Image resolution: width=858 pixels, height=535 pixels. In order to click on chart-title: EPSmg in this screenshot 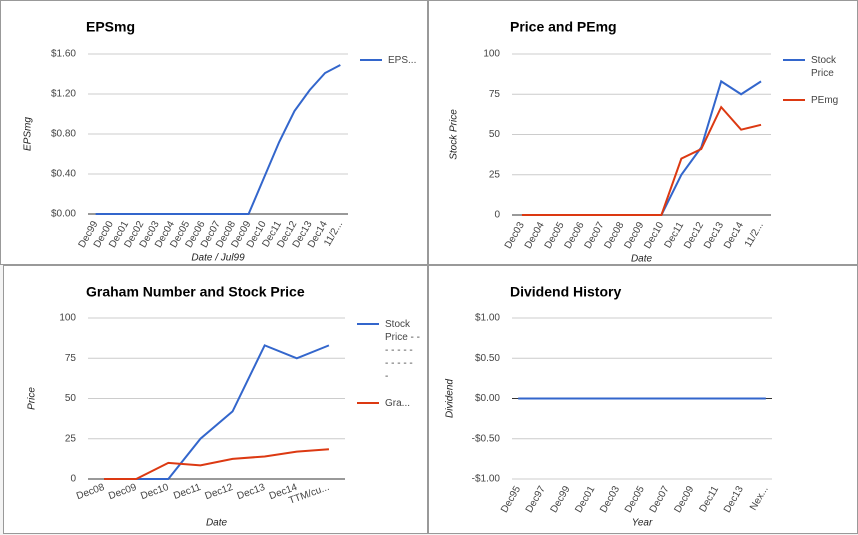, I will do `click(110, 27)`.